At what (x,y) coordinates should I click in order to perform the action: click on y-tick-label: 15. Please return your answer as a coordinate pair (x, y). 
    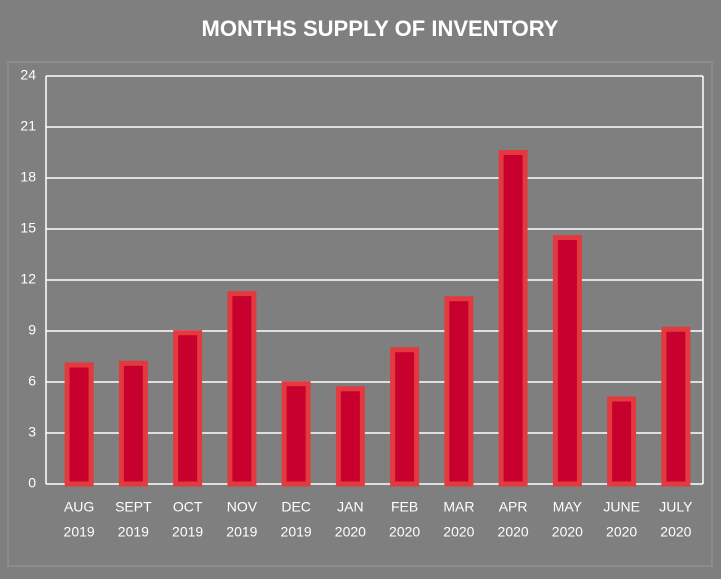
    Looking at the image, I should click on (28, 228).